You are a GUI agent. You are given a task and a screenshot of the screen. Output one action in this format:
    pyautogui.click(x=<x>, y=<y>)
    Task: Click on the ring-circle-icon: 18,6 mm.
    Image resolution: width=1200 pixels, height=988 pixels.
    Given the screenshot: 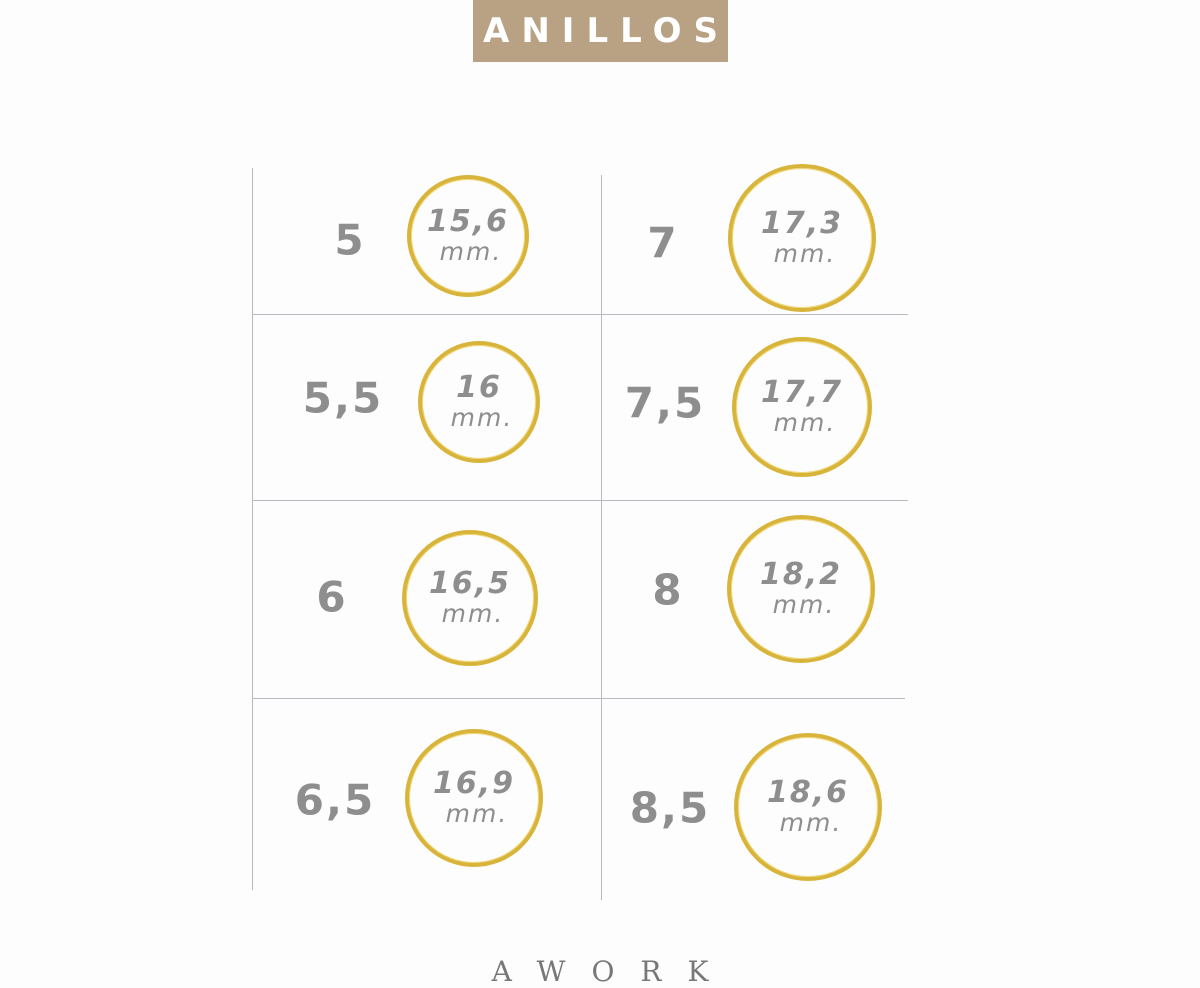 What is the action you would take?
    pyautogui.click(x=808, y=807)
    